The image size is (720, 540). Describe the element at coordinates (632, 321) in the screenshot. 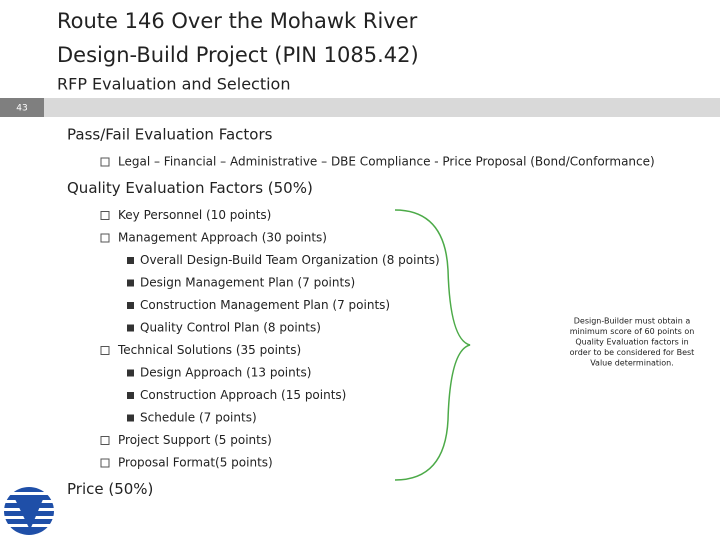

I see `note-line: Design-Builder must obtain a` at that location.